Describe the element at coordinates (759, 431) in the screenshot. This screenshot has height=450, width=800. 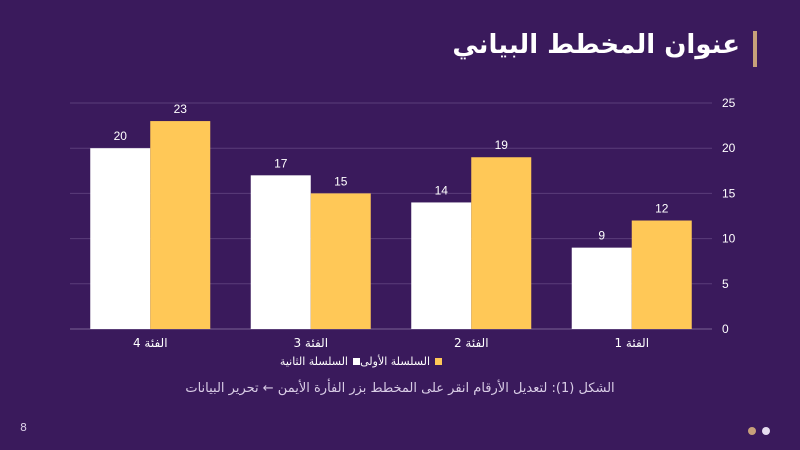
I see `navigation-dots` at that location.